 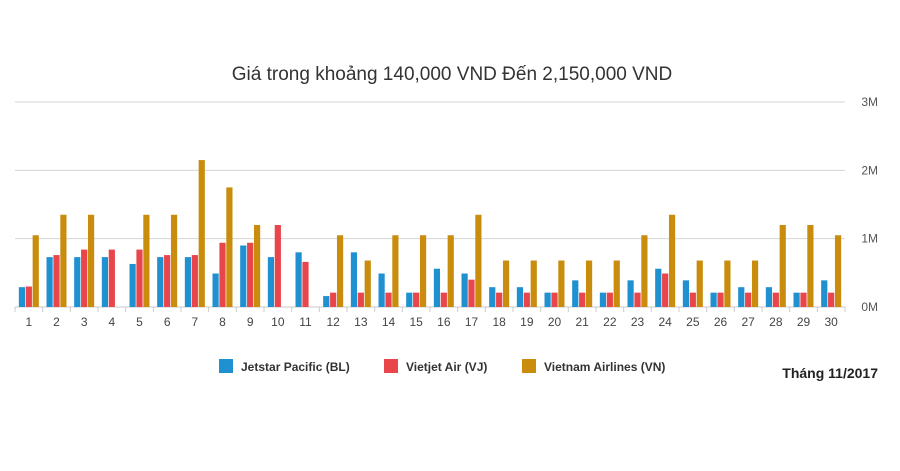 What do you see at coordinates (665, 322) in the screenshot?
I see `x-tick-label: 24` at bounding box center [665, 322].